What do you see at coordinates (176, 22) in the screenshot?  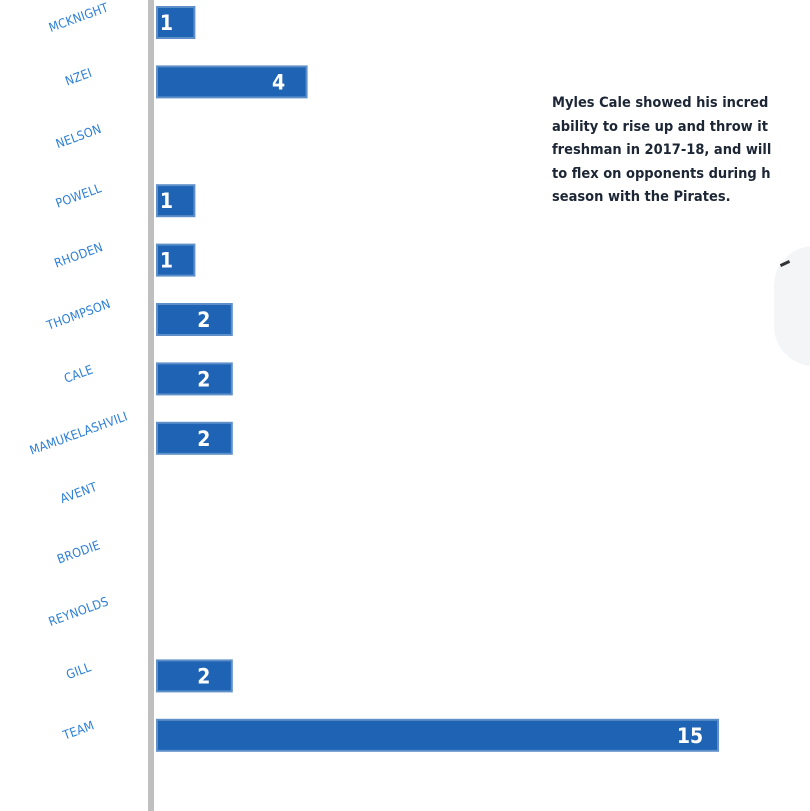 I see `bar-mcknight` at bounding box center [176, 22].